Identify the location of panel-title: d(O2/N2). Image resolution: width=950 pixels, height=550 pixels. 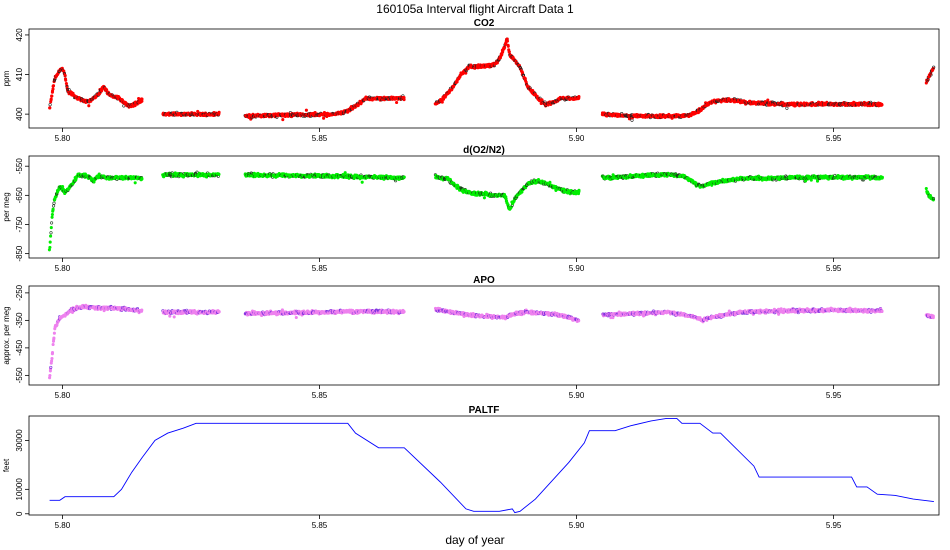
(484, 150).